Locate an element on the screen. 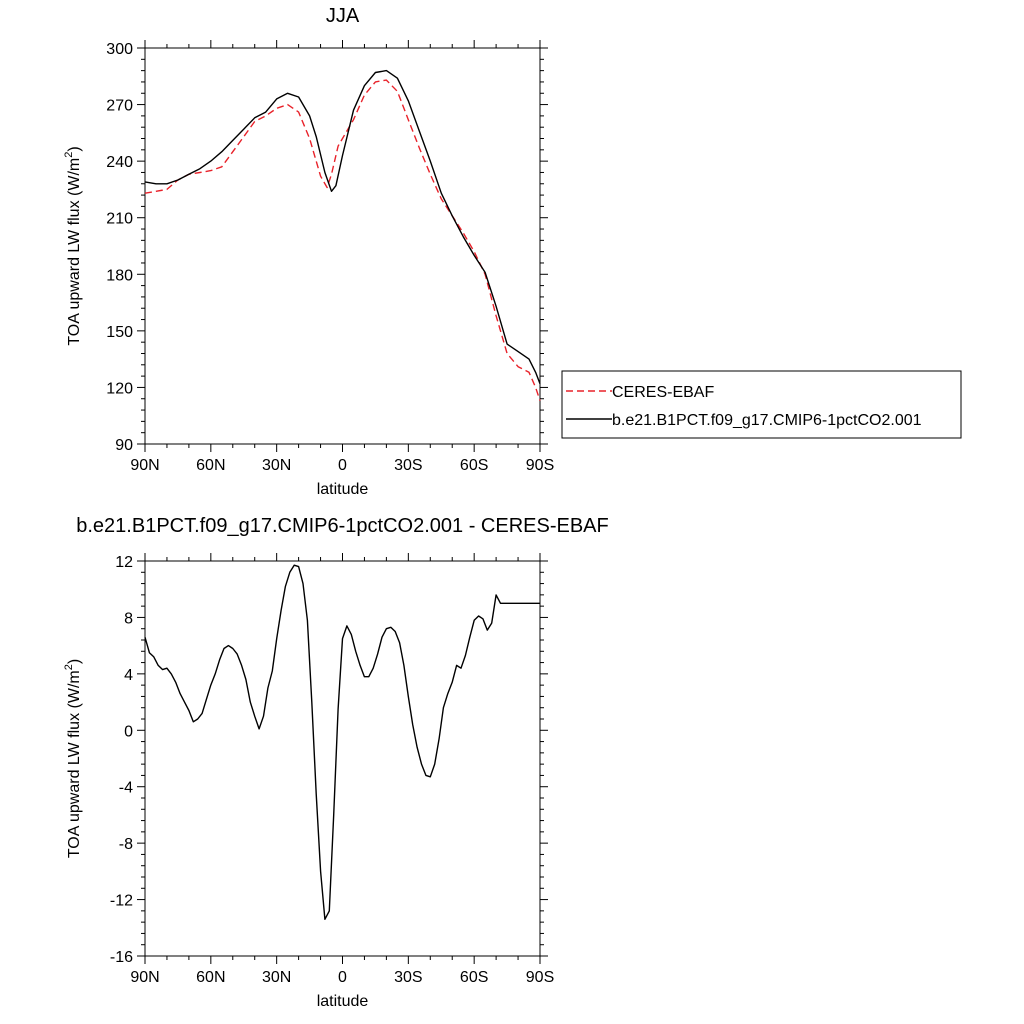  y-tick-label: 150 is located at coordinates (119, 332).